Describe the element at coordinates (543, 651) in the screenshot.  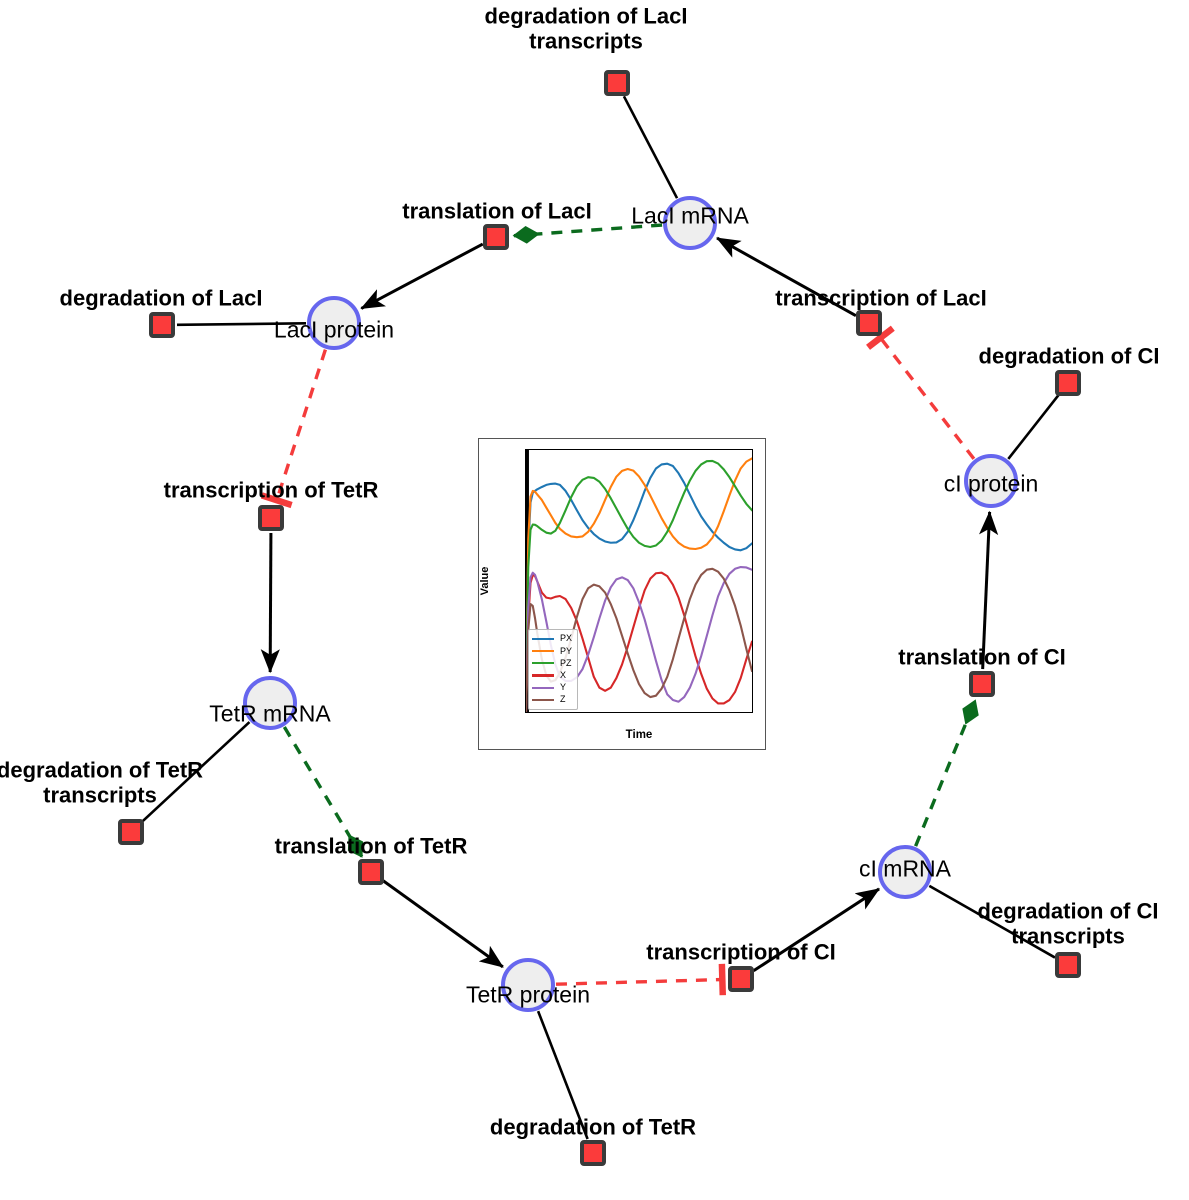
I see `legend-swatch-py` at that location.